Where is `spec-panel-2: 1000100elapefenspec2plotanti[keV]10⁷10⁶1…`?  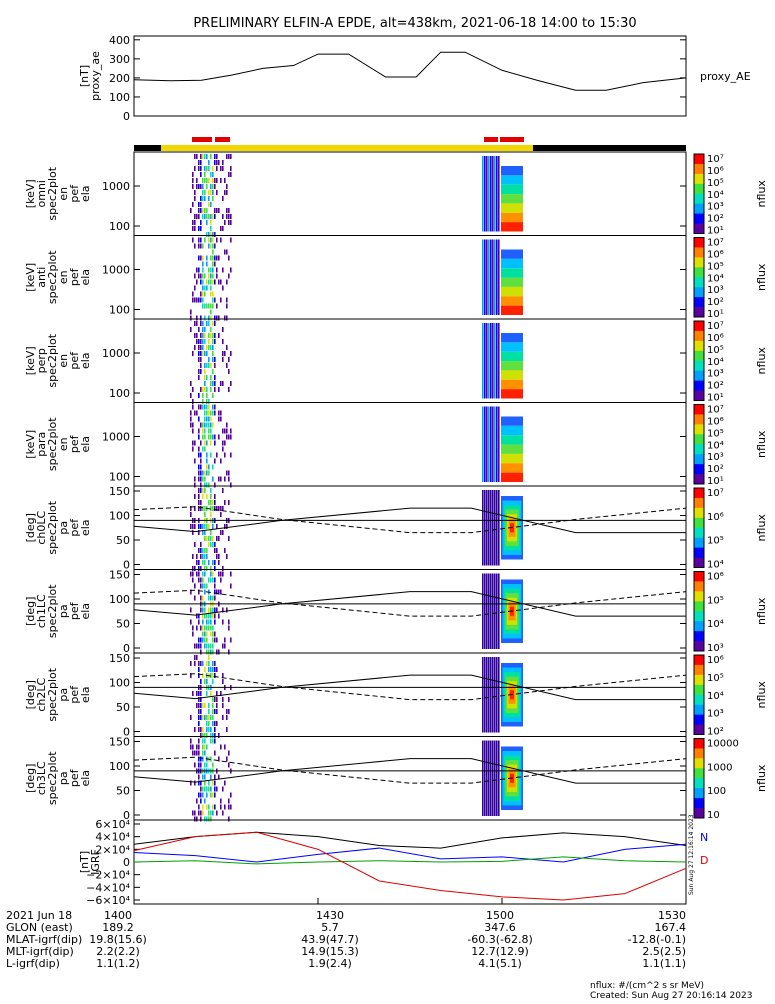
spec-panel-2: 1000100elapefenspec2plotanti[keV]10⁷10⁶1… is located at coordinates (396, 278).